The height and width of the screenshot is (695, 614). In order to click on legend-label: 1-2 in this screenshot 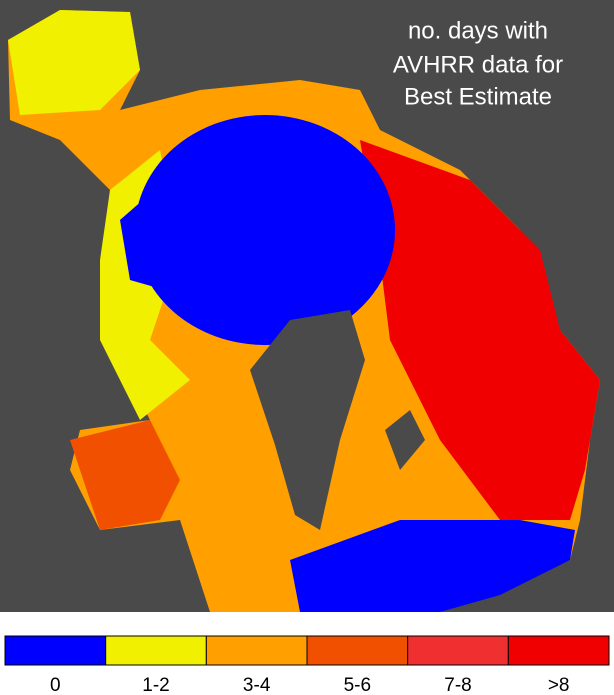, I will do `click(155, 685)`.